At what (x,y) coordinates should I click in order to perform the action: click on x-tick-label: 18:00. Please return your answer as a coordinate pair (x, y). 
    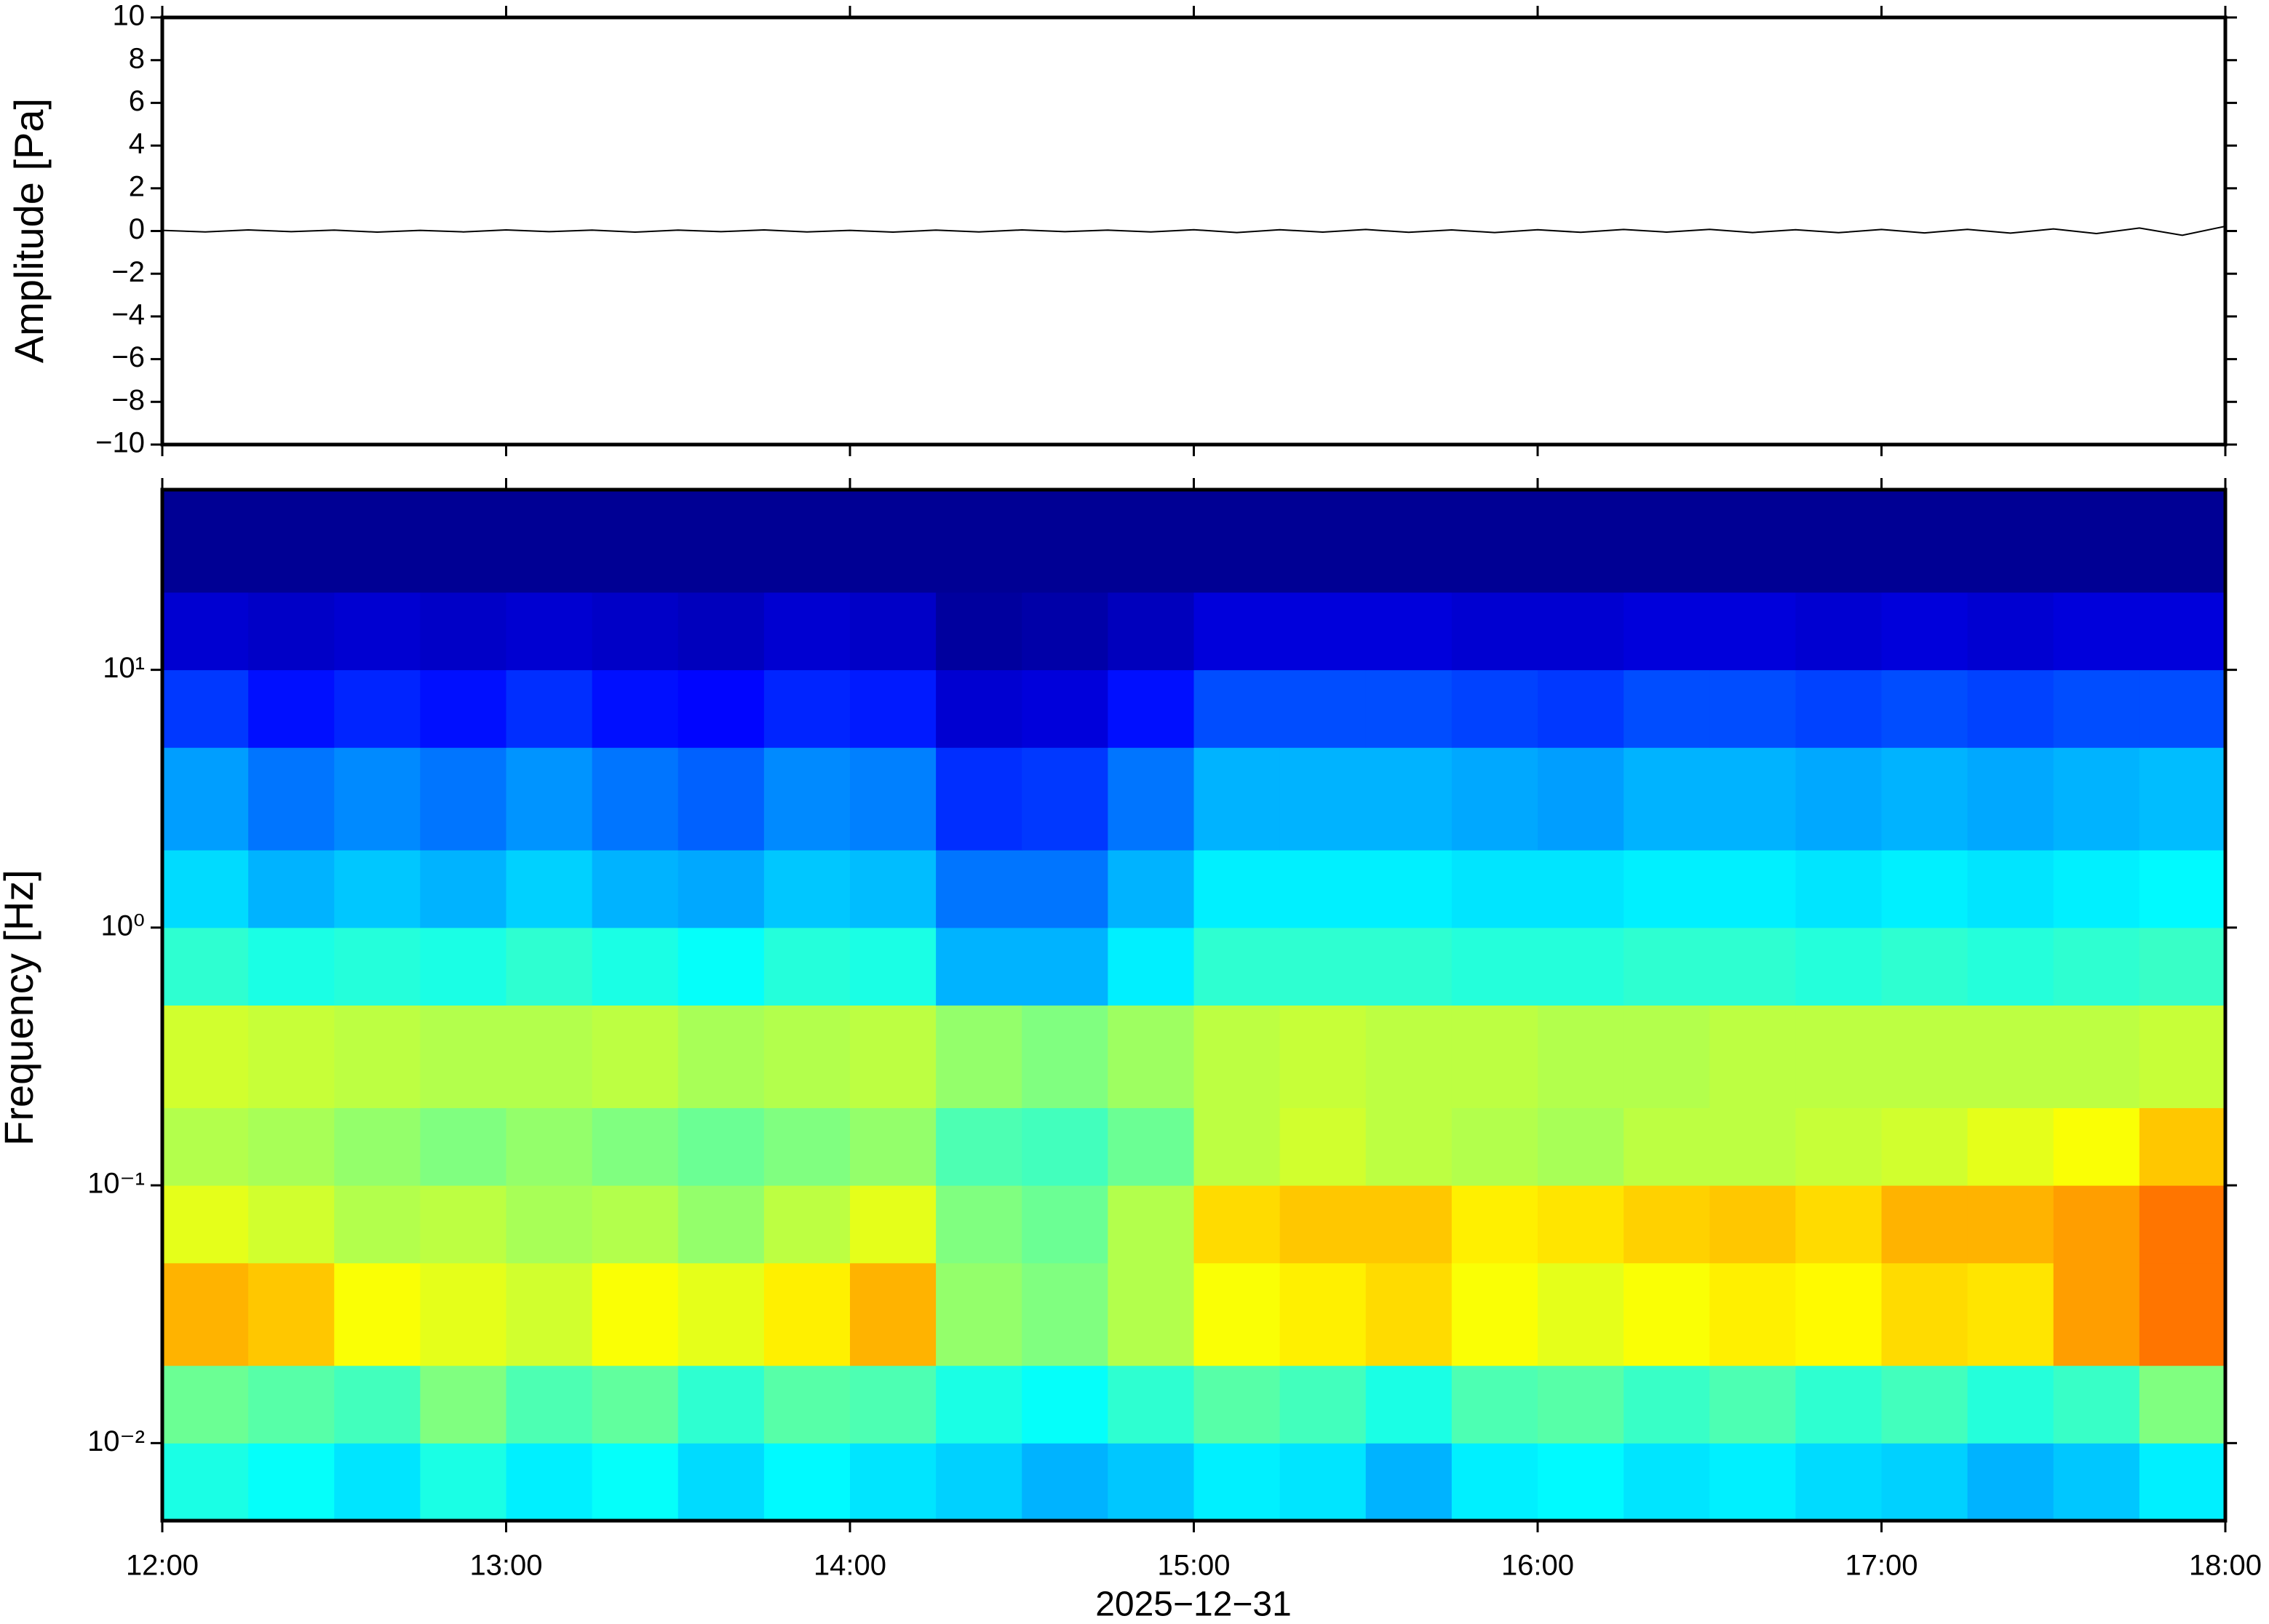
    Looking at the image, I should click on (2225, 1566).